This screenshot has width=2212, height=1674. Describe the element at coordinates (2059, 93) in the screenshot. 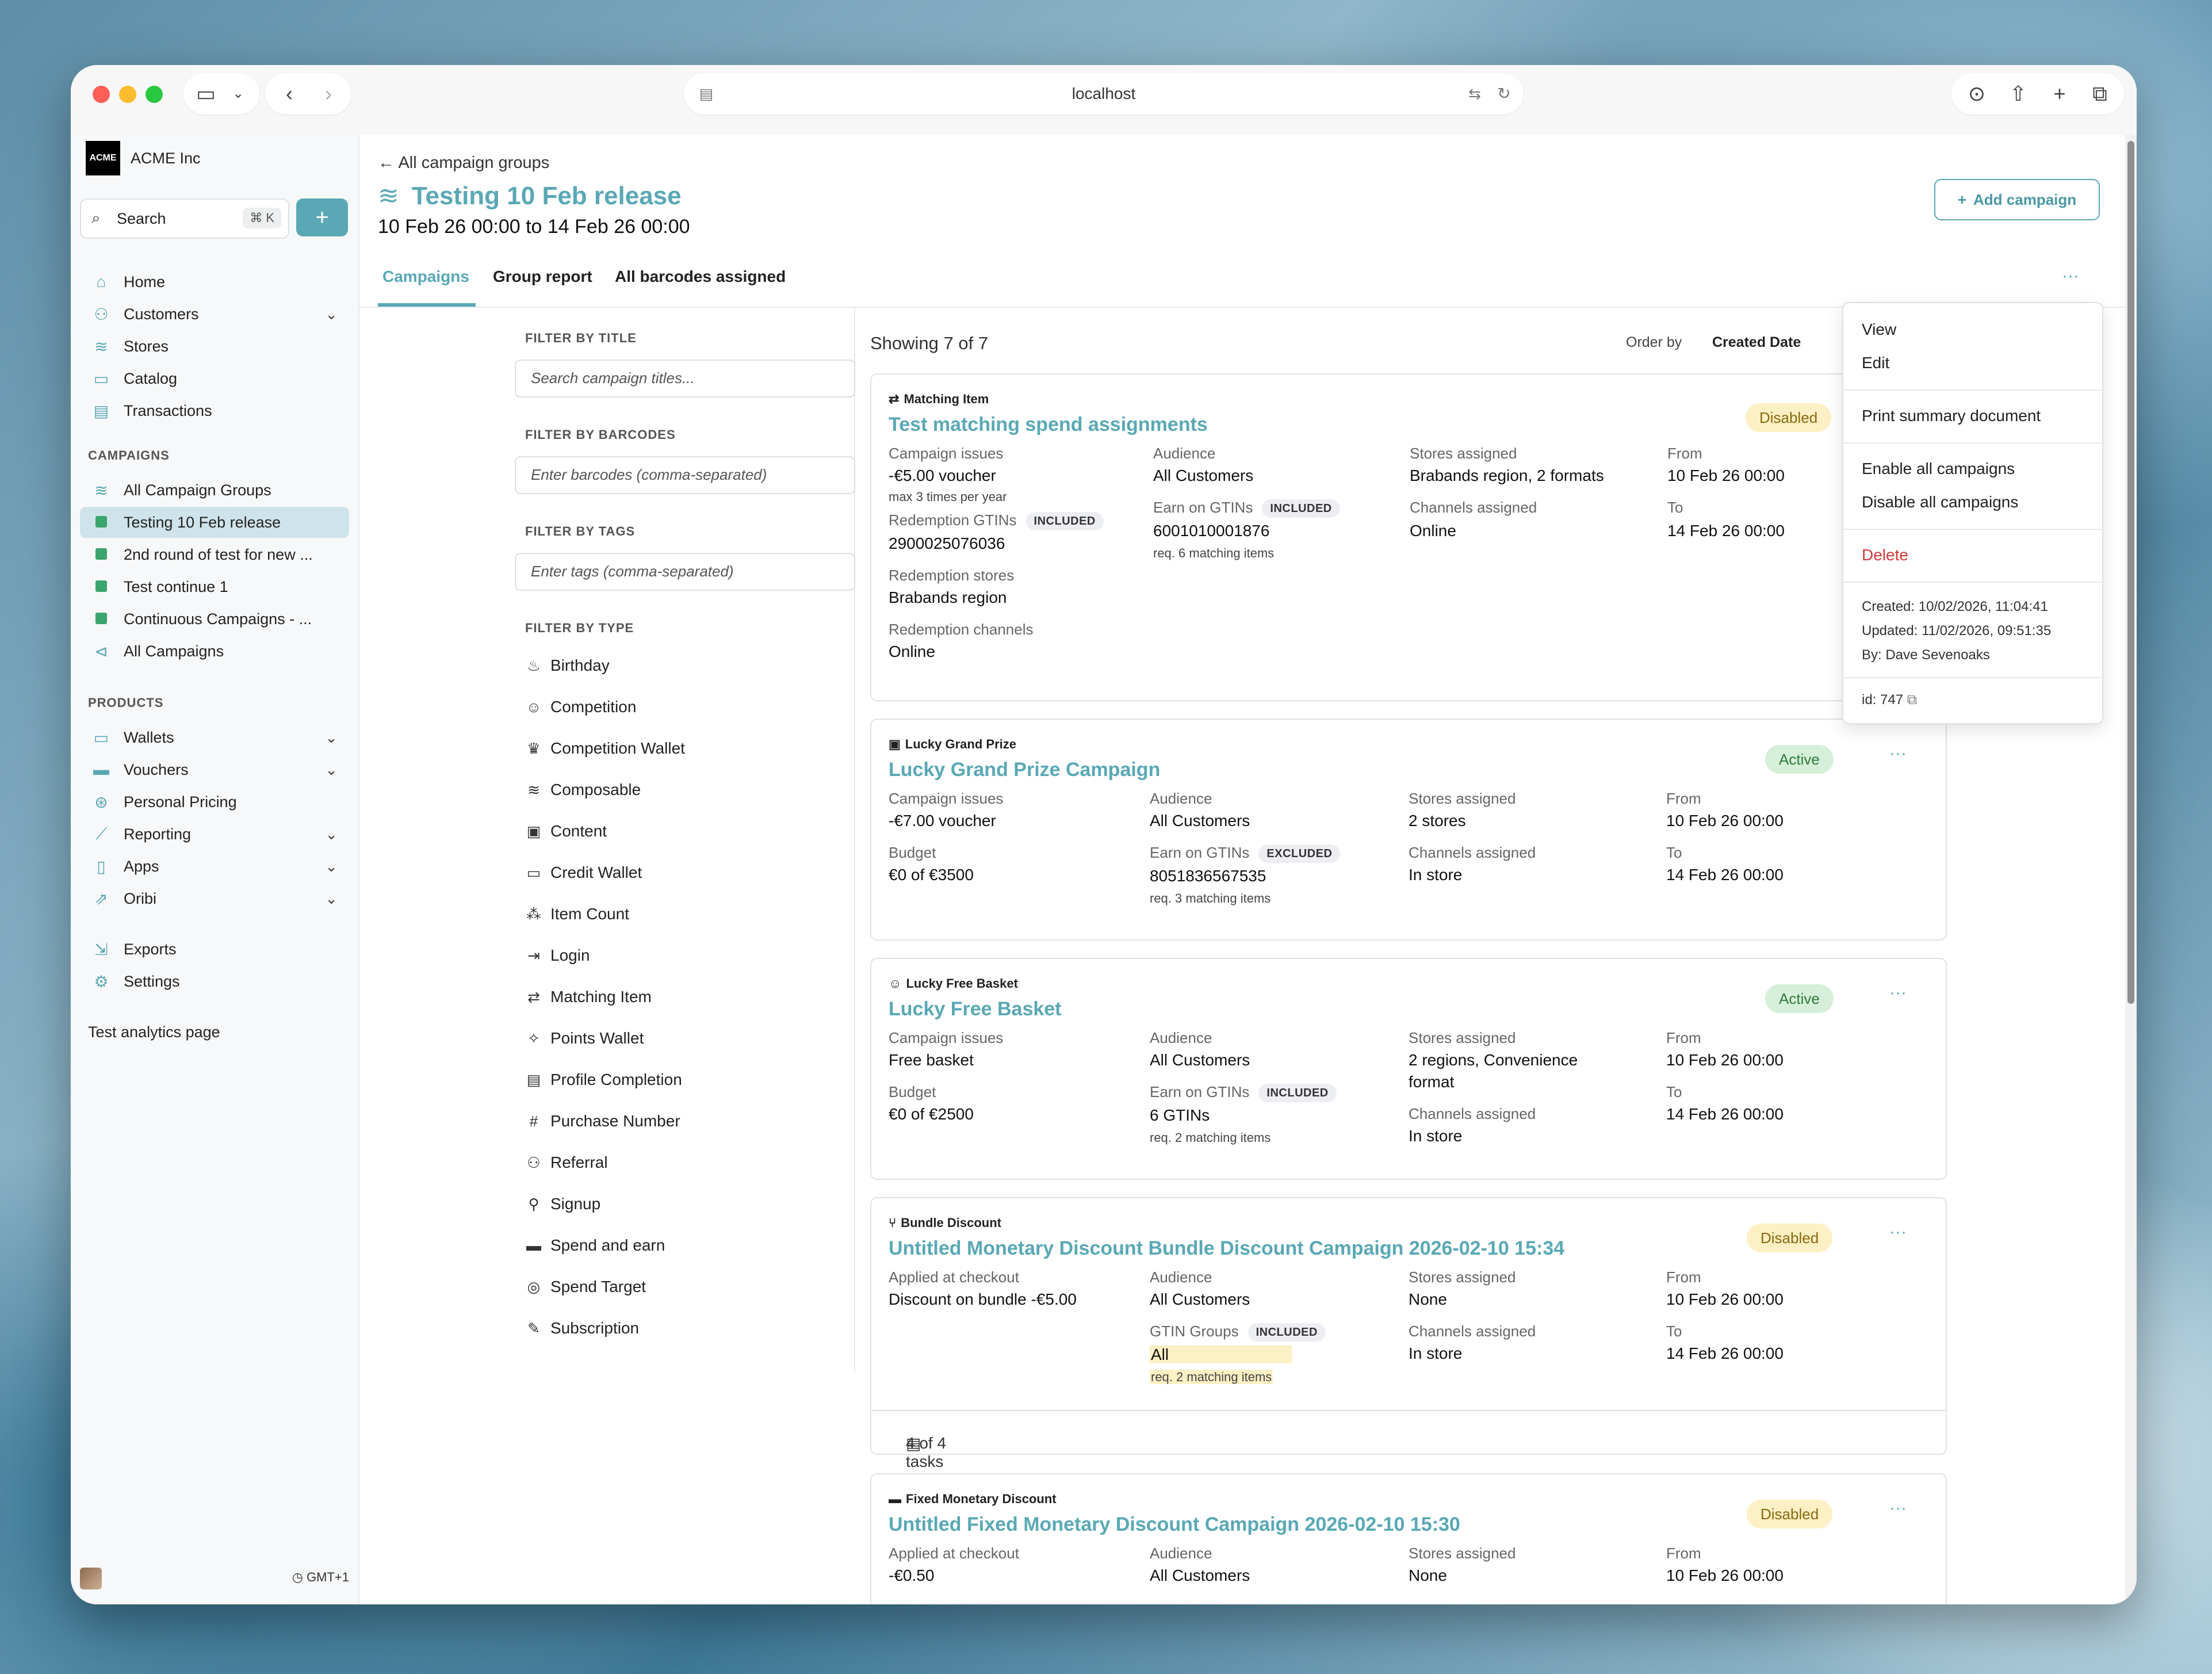

I see `new-tab-icon: +` at that location.